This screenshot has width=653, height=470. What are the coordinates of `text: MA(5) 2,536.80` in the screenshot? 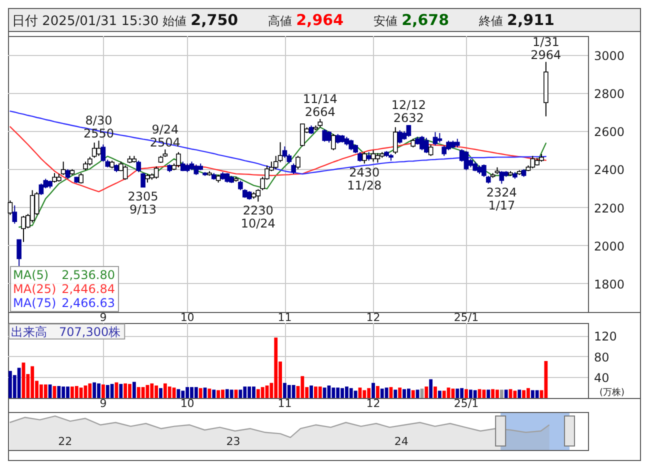 It's located at (64, 275).